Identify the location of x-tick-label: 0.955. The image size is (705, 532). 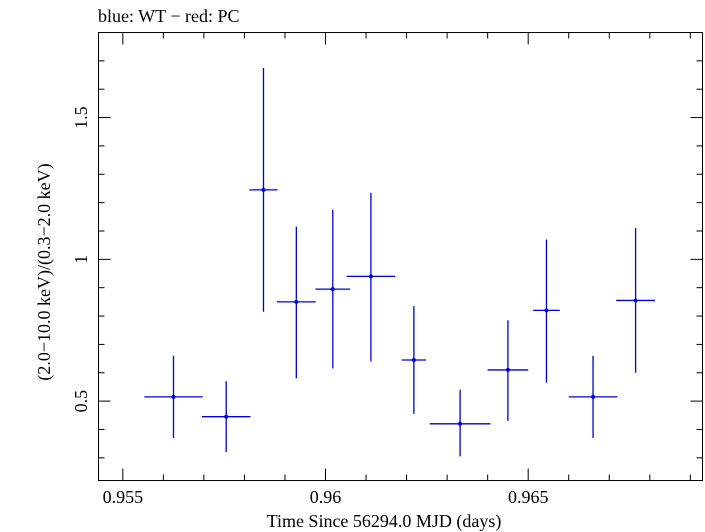
(123, 497).